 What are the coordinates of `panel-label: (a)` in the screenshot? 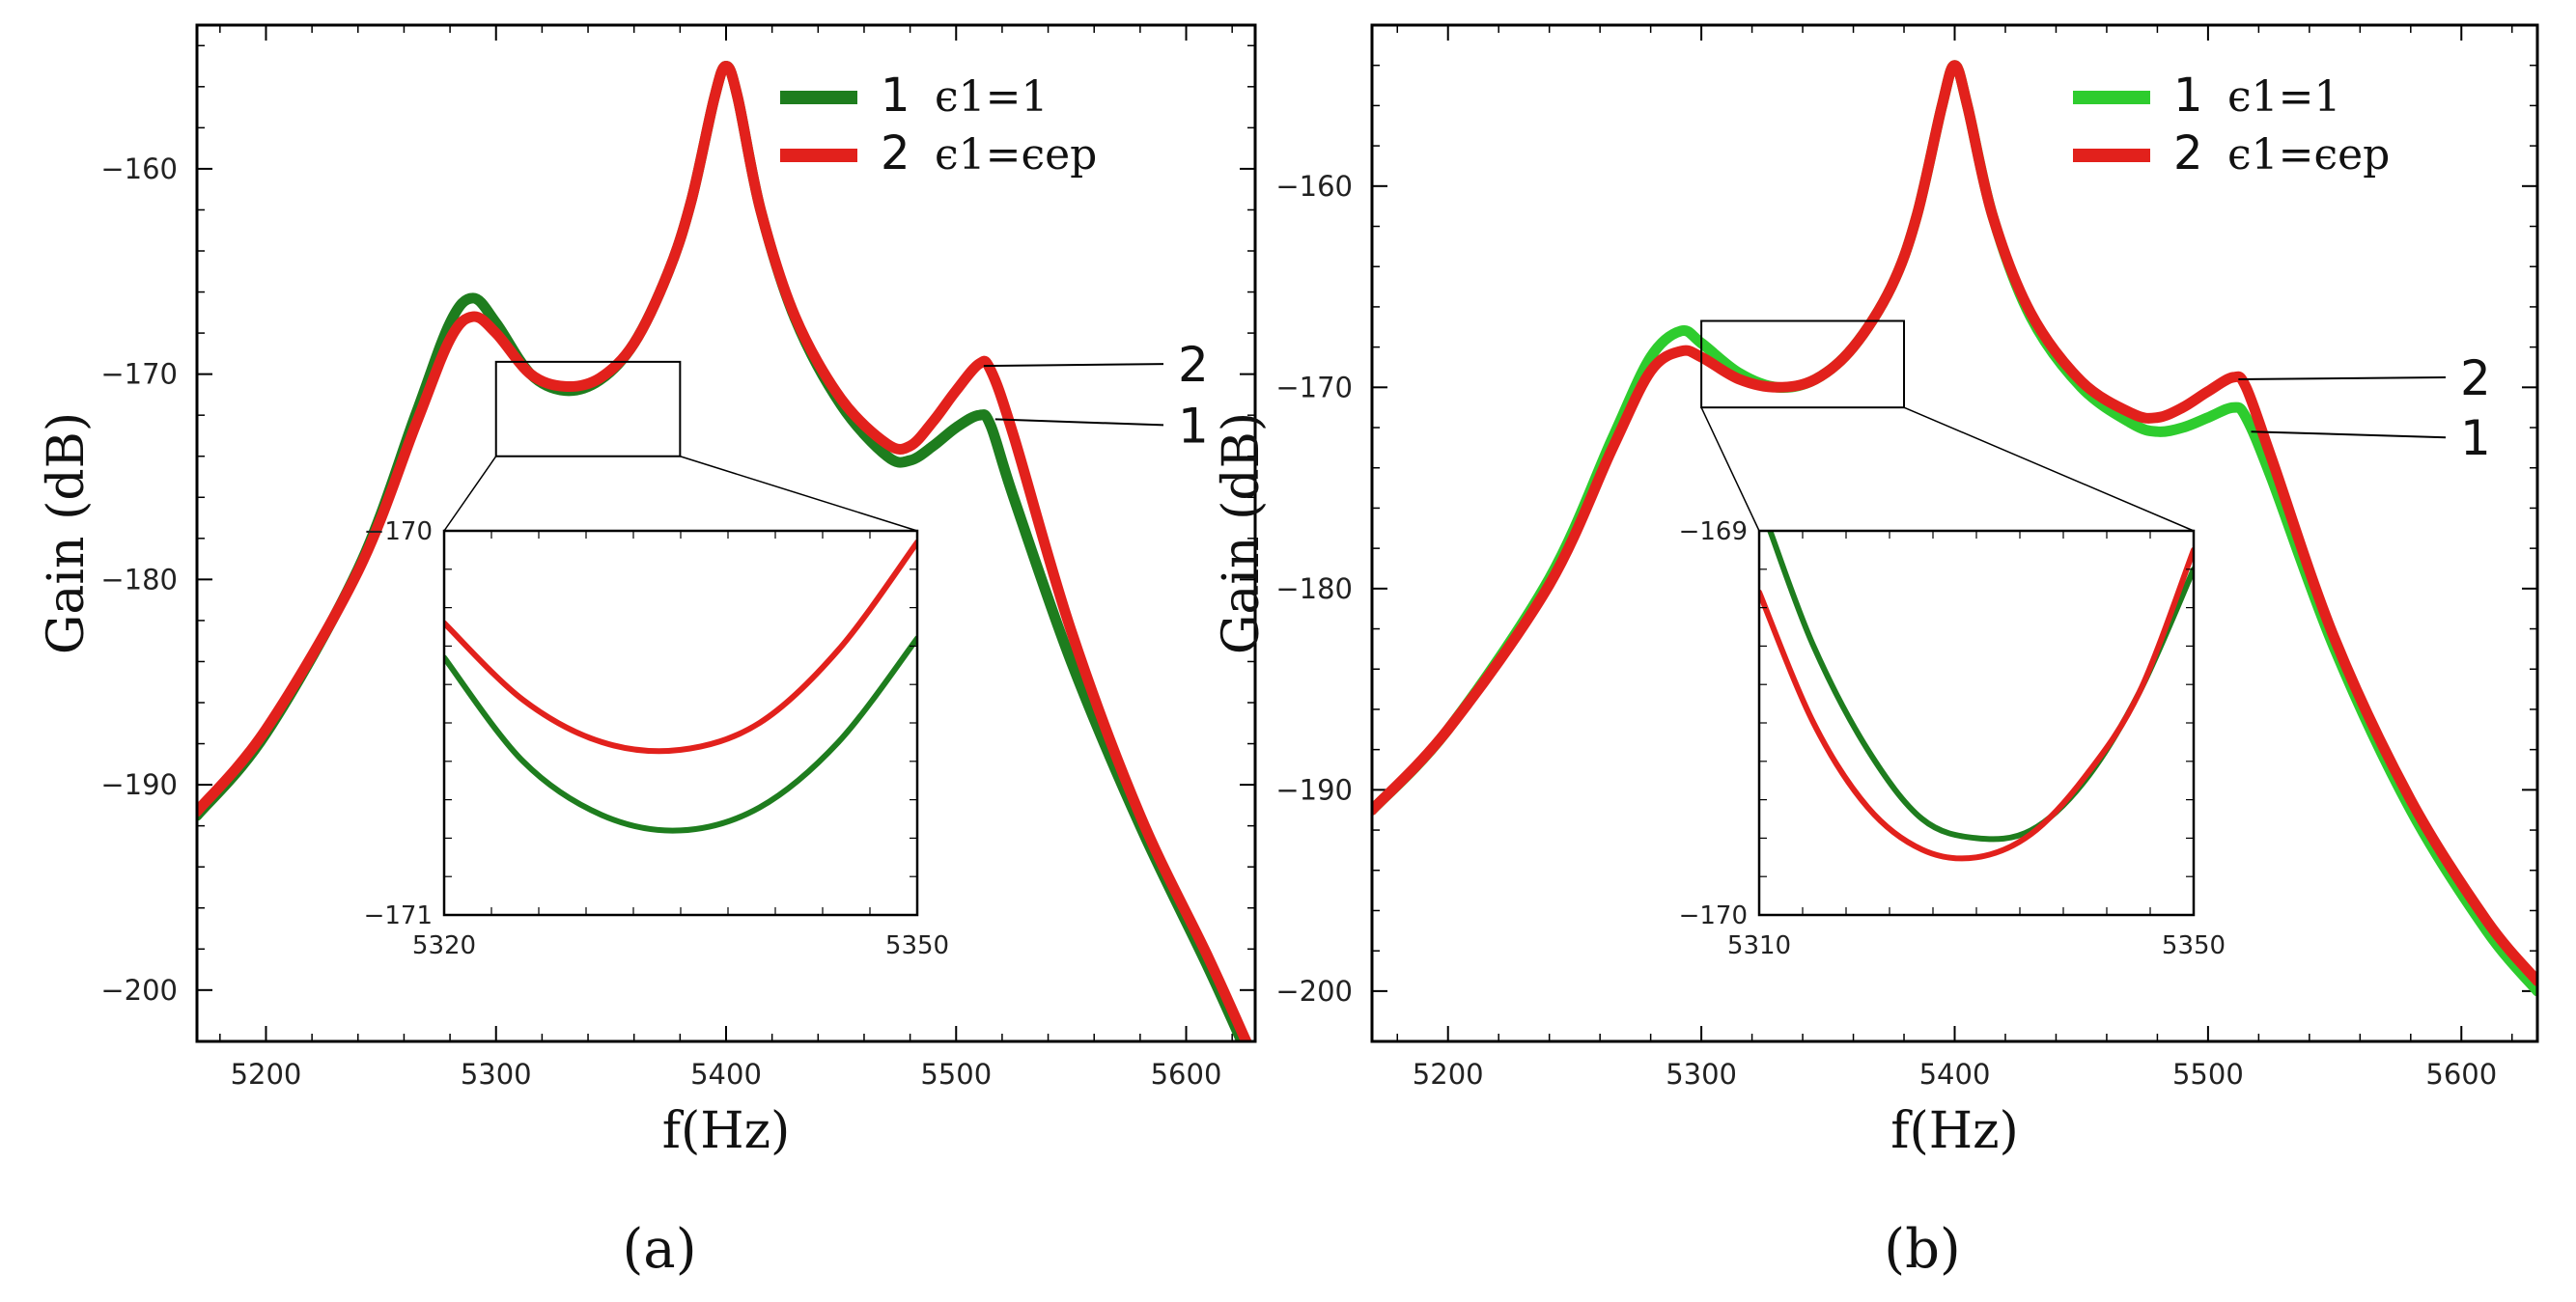 It's located at (659, 1249).